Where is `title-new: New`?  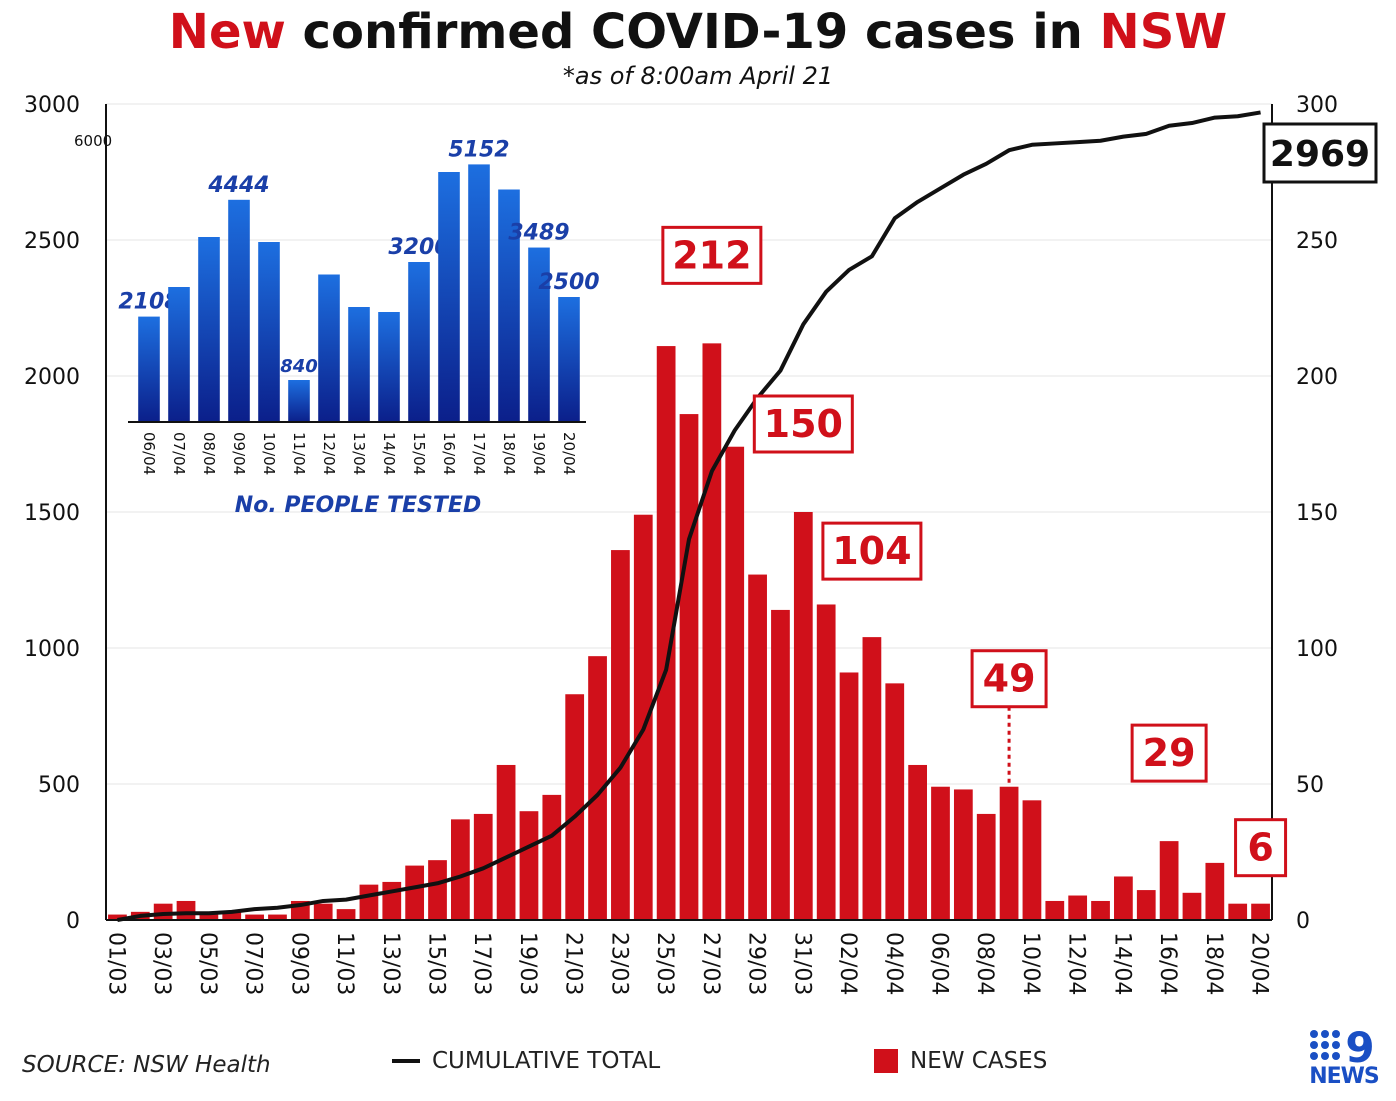 title-new: New is located at coordinates (227, 32).